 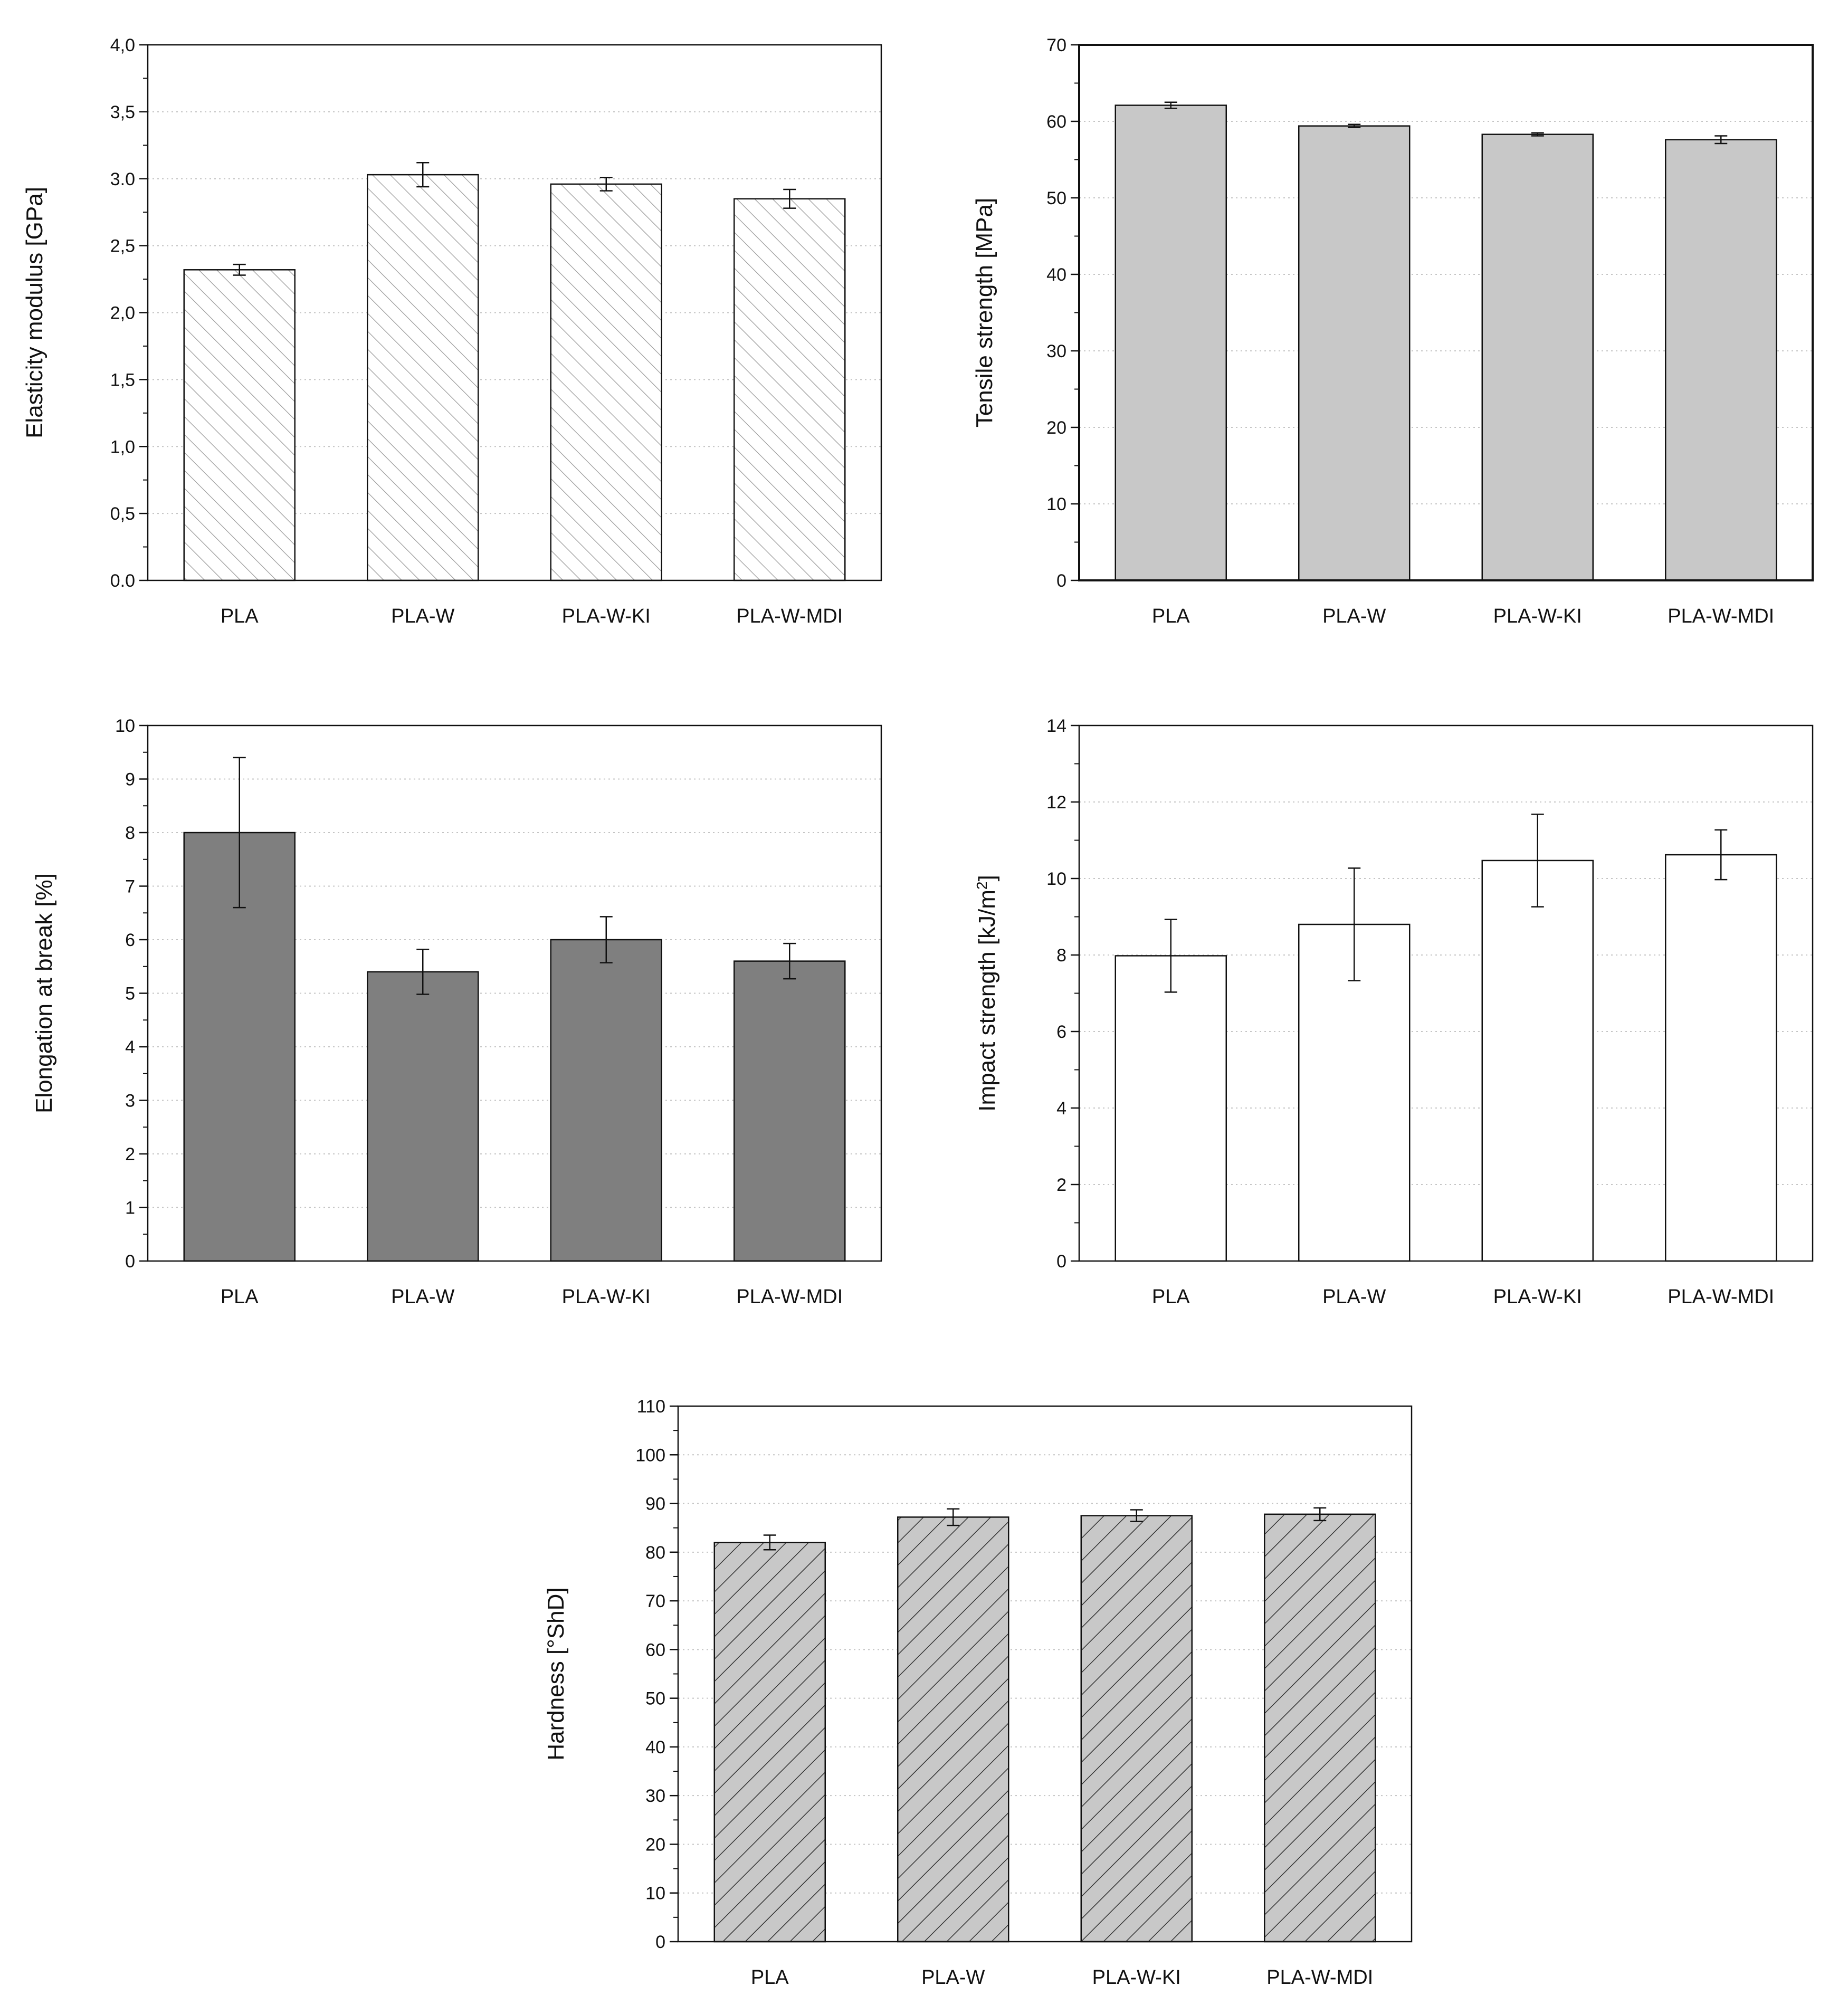 What do you see at coordinates (655, 1747) in the screenshot?
I see `hardness-y-tick-label: 40` at bounding box center [655, 1747].